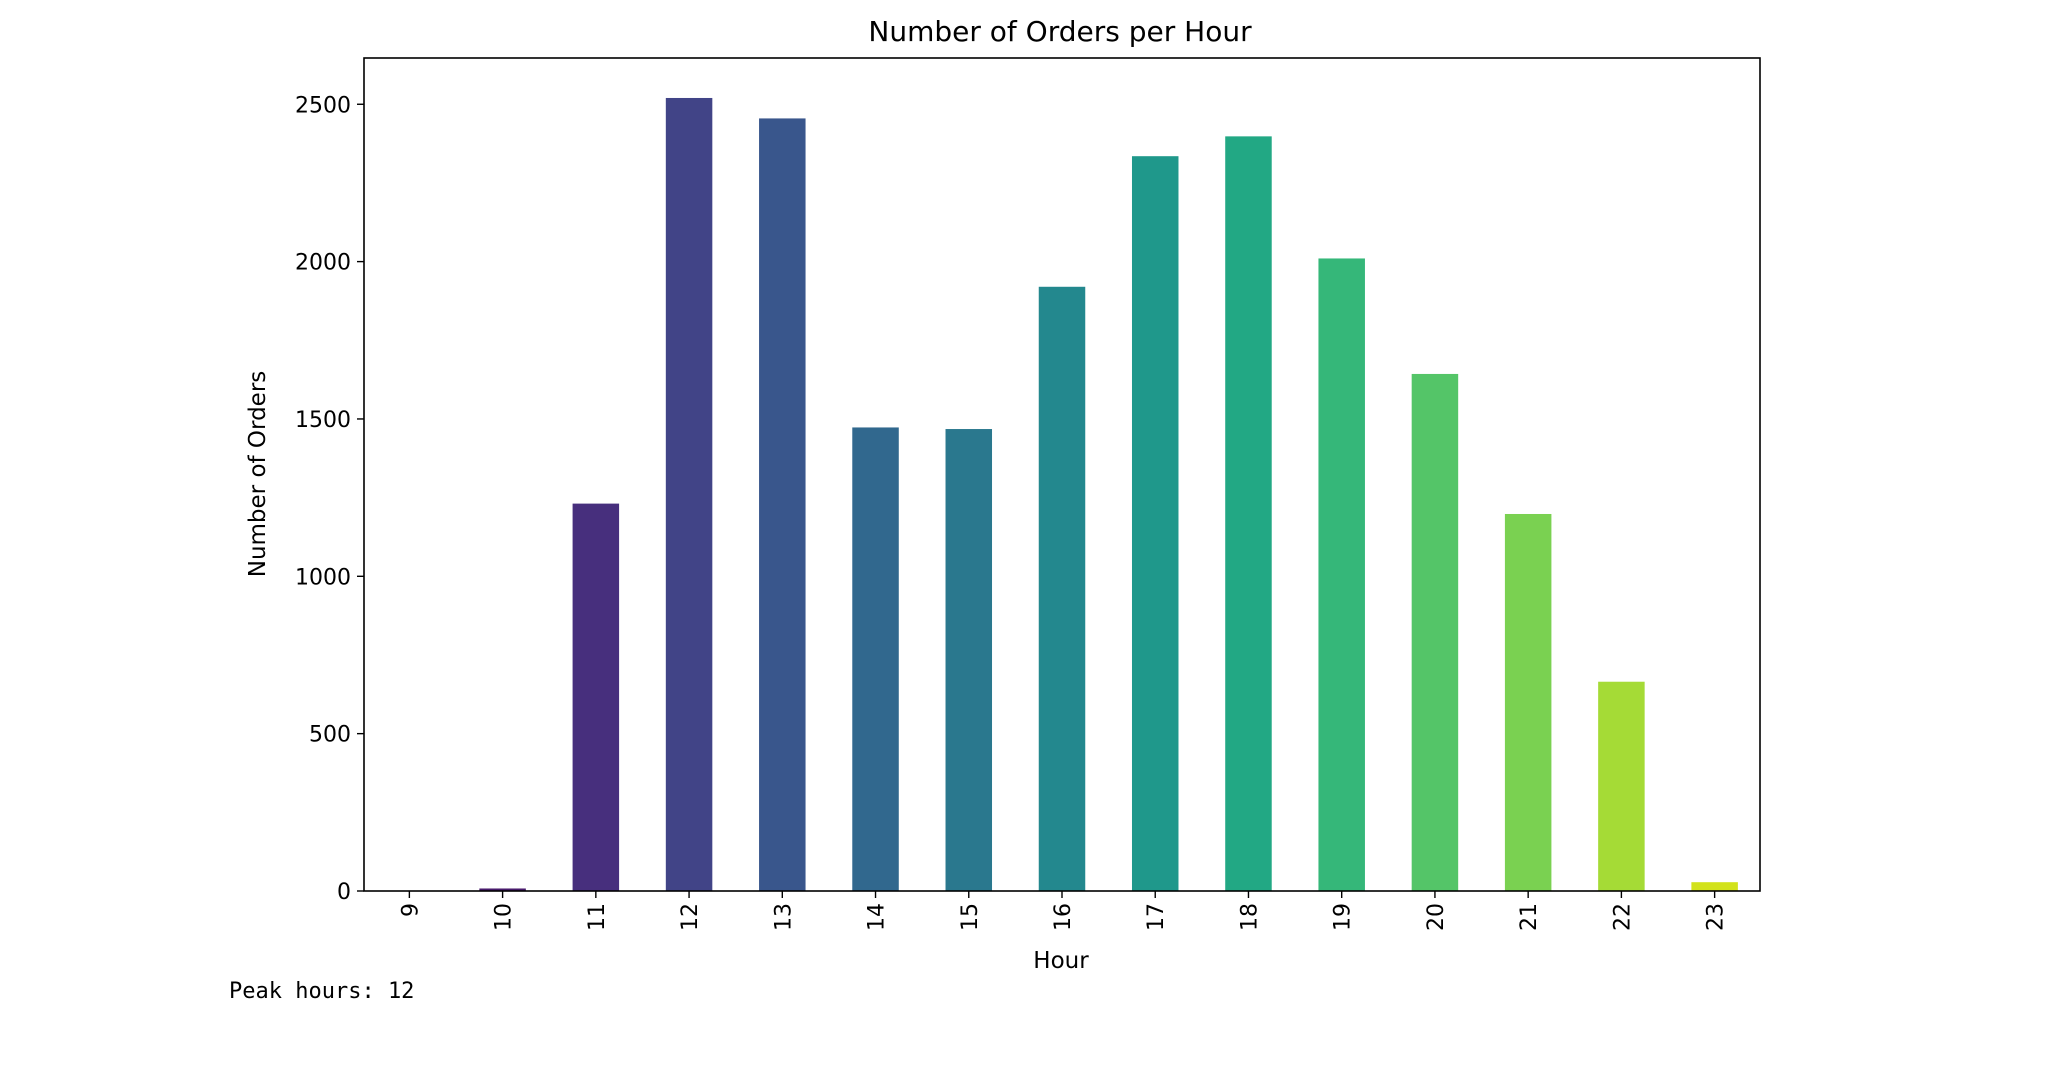 This screenshot has width=2051, height=1080. Describe the element at coordinates (1061, 961) in the screenshot. I see `x-axis-label: Hour` at that location.